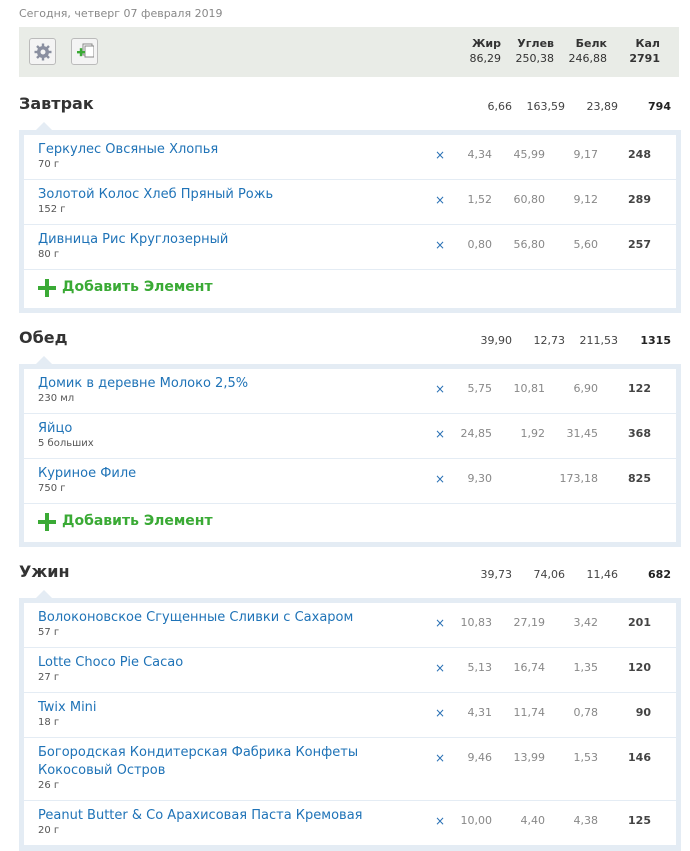  What do you see at coordinates (524, 51) in the screenshot?
I see `header-carbs: Углев 250,38` at bounding box center [524, 51].